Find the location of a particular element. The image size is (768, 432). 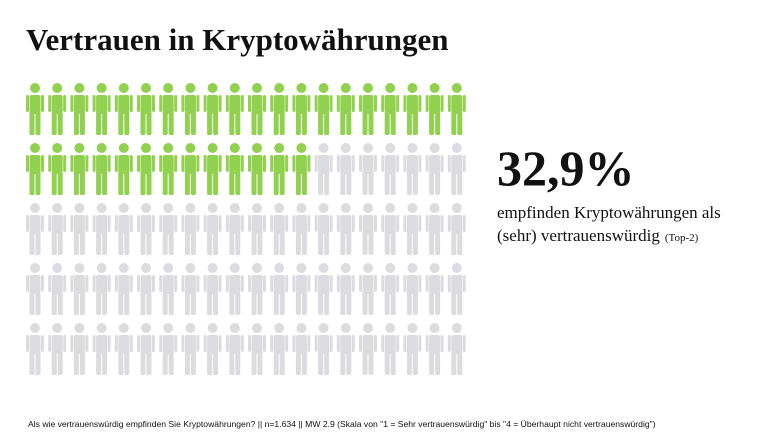

caption-note: (Top-2) is located at coordinates (682, 238).